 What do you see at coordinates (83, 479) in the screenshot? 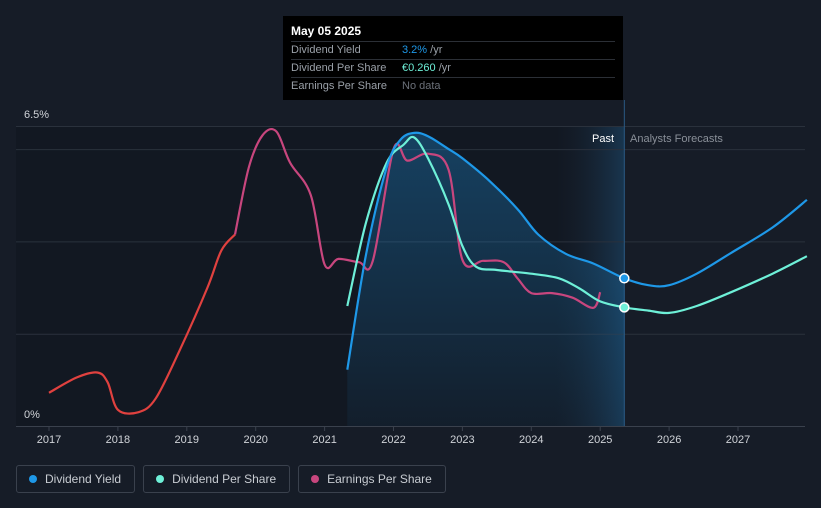
I see `legend-label: Dividend Yield` at bounding box center [83, 479].